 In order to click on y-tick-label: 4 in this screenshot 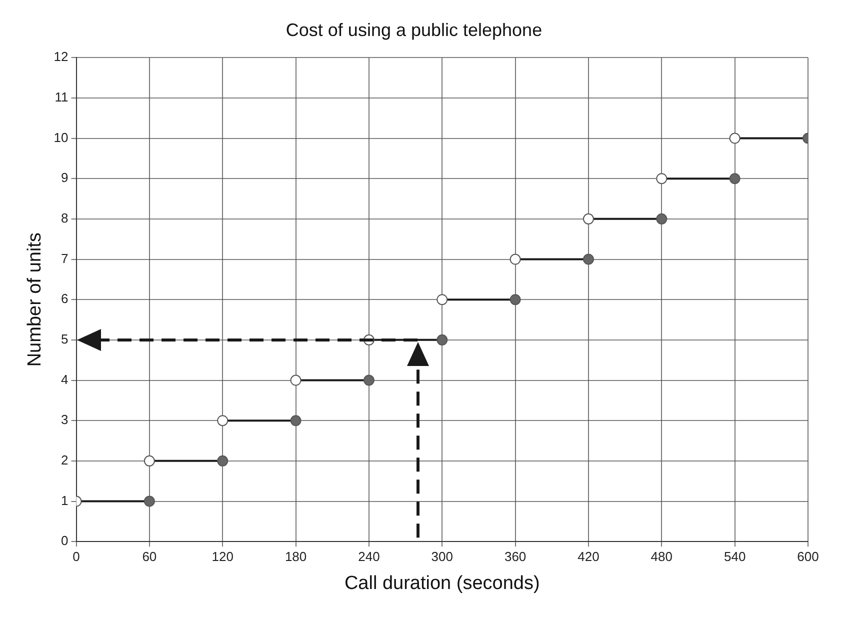, I will do `click(64, 379)`.